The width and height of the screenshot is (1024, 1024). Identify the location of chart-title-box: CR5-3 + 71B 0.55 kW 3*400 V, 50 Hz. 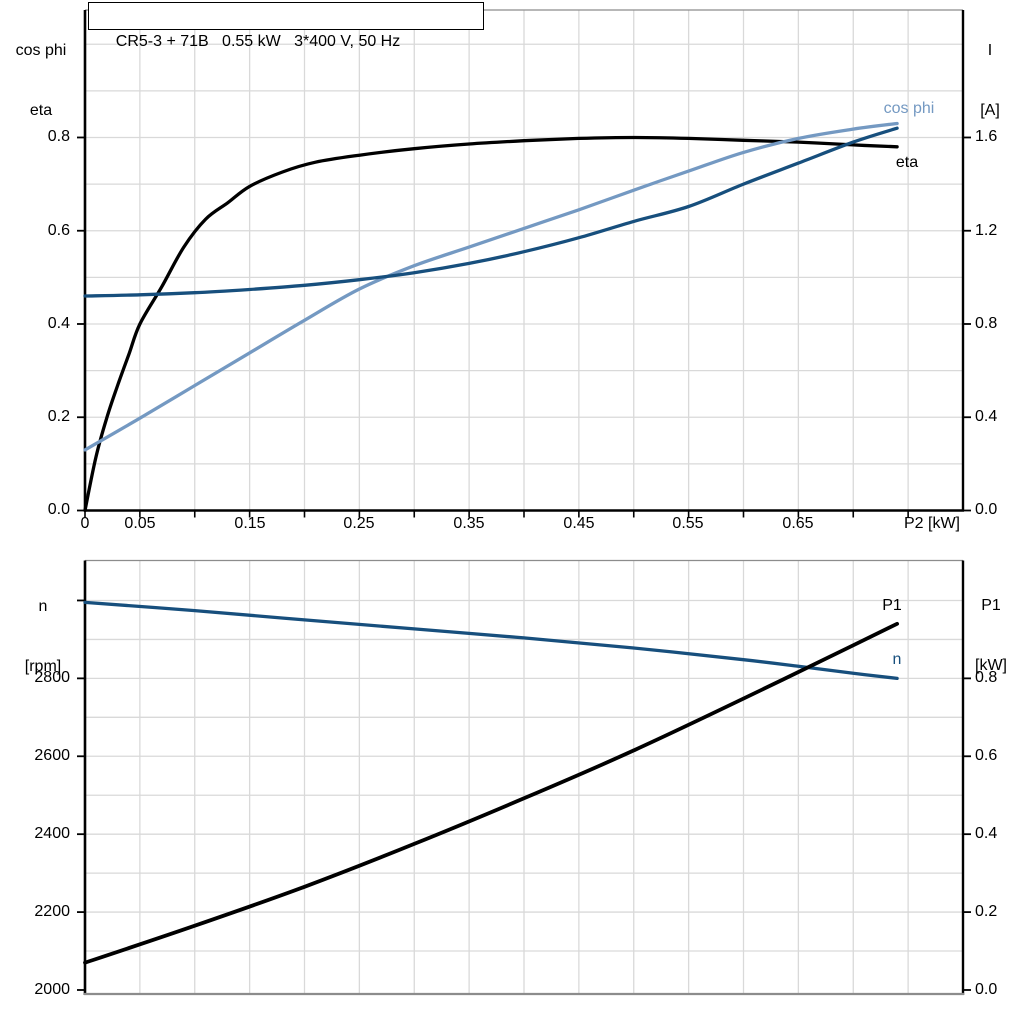
(286, 26).